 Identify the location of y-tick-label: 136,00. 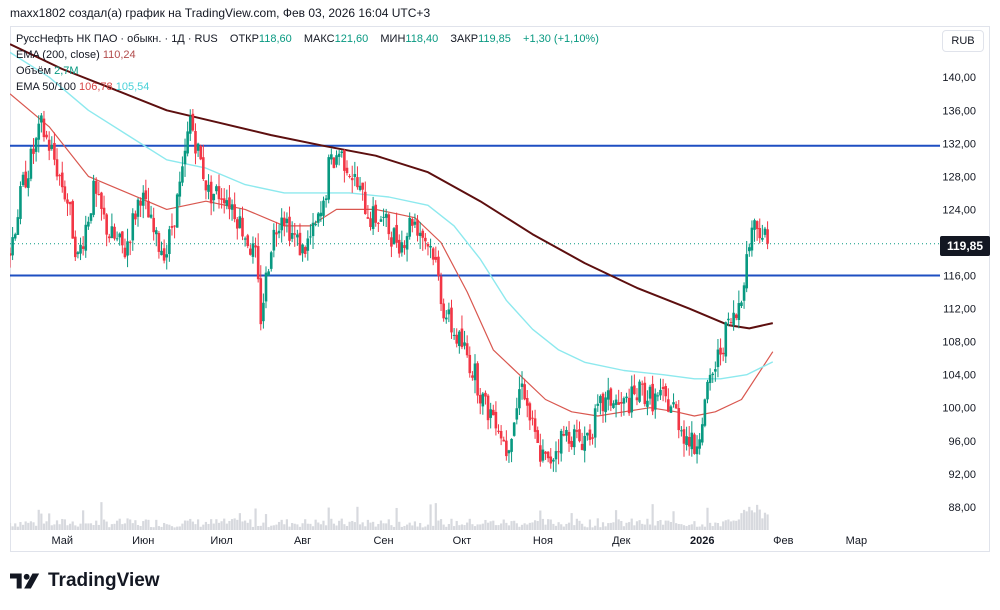
(959, 111).